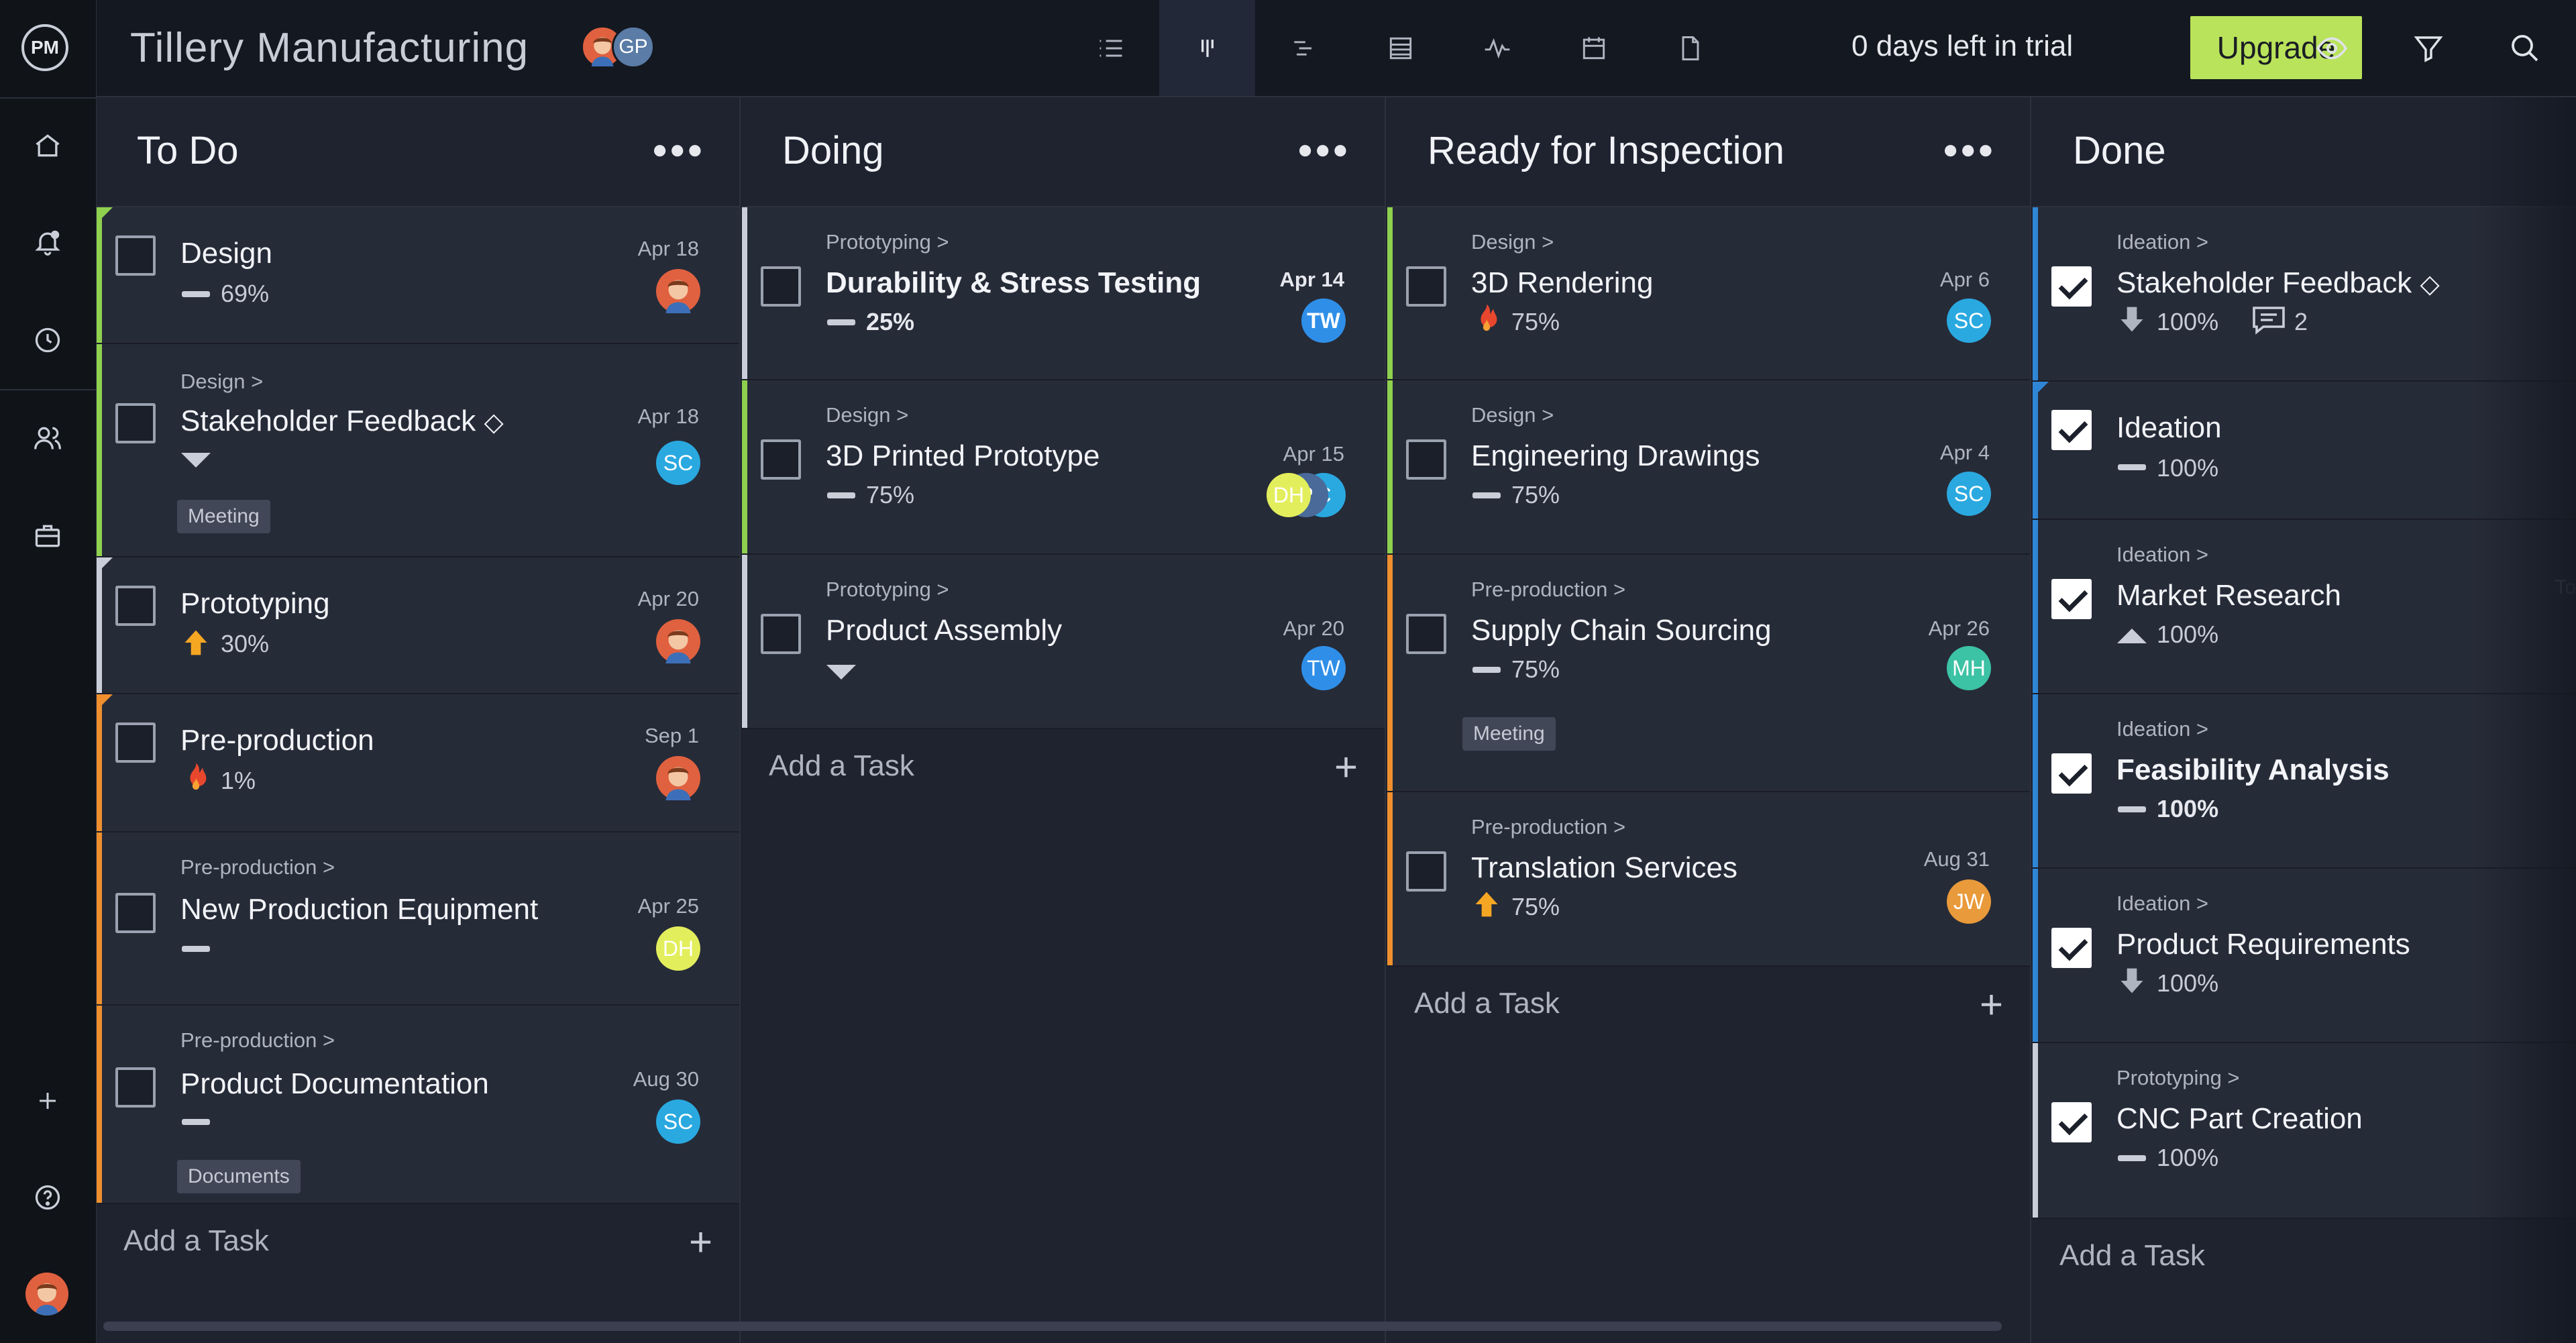 The height and width of the screenshot is (1343, 2576). Describe the element at coordinates (2239, 1118) in the screenshot. I see `task-name: CNC Part Creation` at that location.